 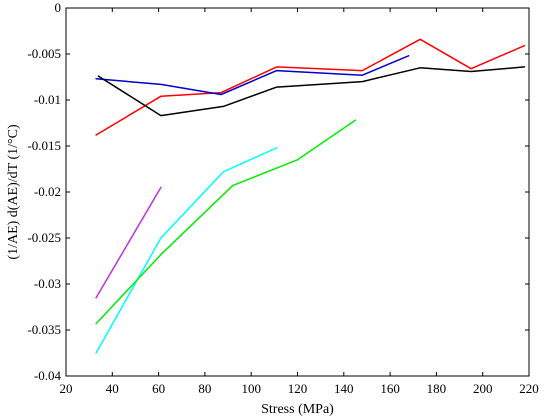 I want to click on x-tick-label: 60, so click(x=158, y=388).